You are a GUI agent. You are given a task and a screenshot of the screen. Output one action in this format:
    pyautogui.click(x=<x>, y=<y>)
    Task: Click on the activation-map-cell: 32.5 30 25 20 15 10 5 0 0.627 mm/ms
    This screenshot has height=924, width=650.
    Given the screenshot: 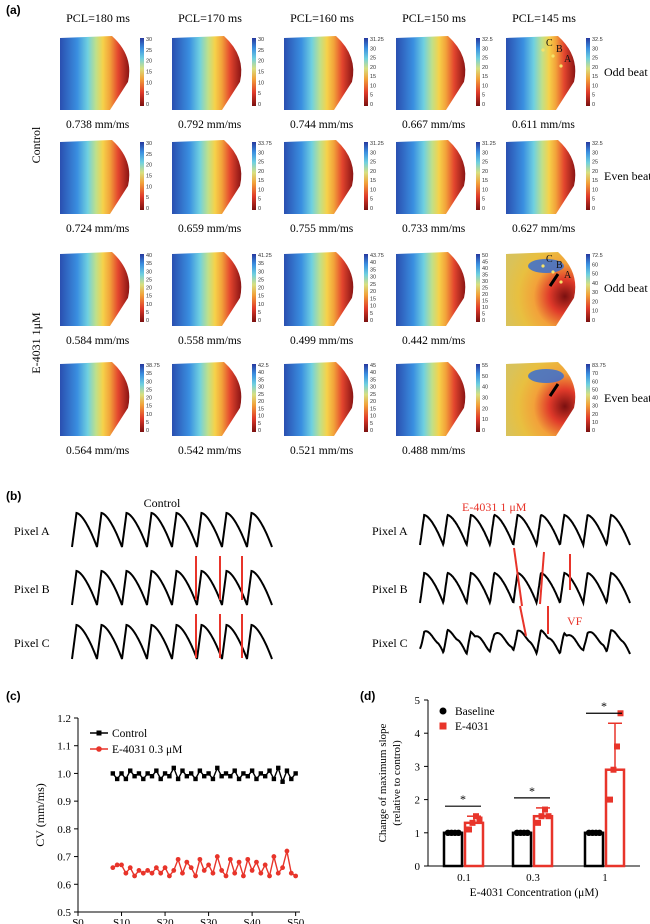 What is the action you would take?
    pyautogui.click(x=554, y=187)
    